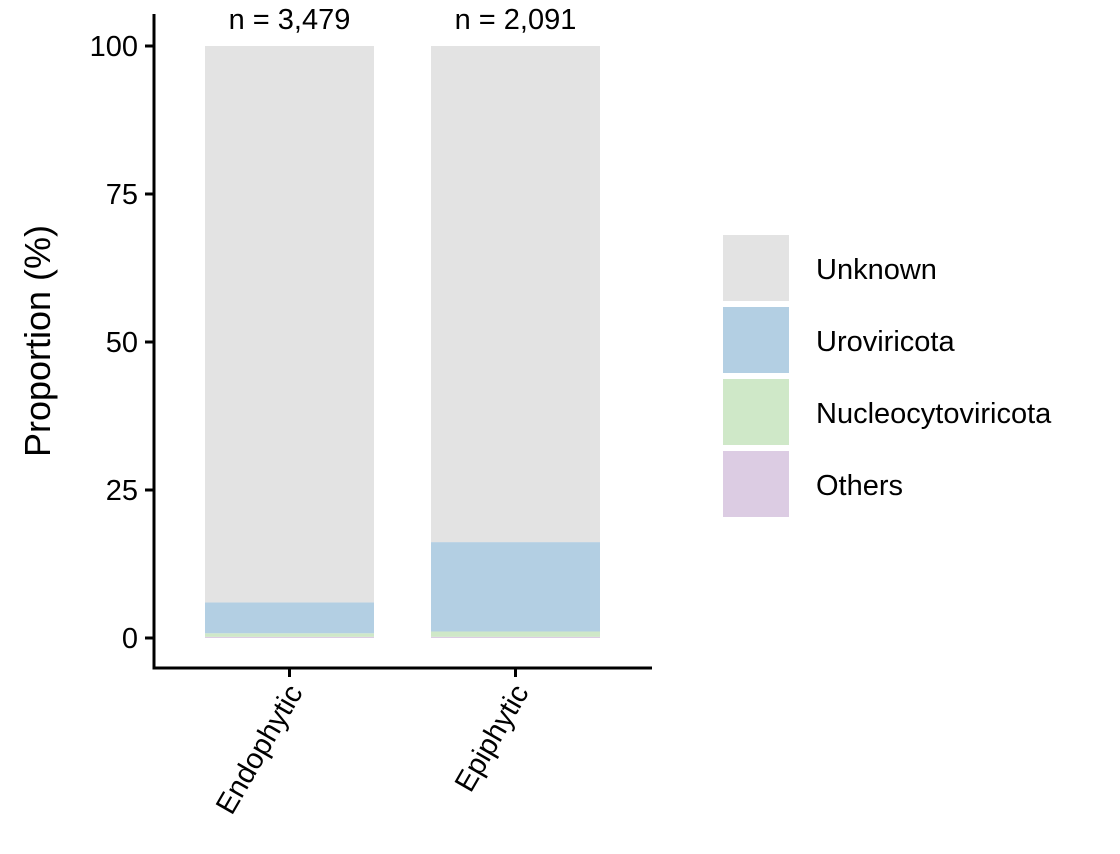  Describe the element at coordinates (756, 484) in the screenshot. I see `legend-key-others` at that location.